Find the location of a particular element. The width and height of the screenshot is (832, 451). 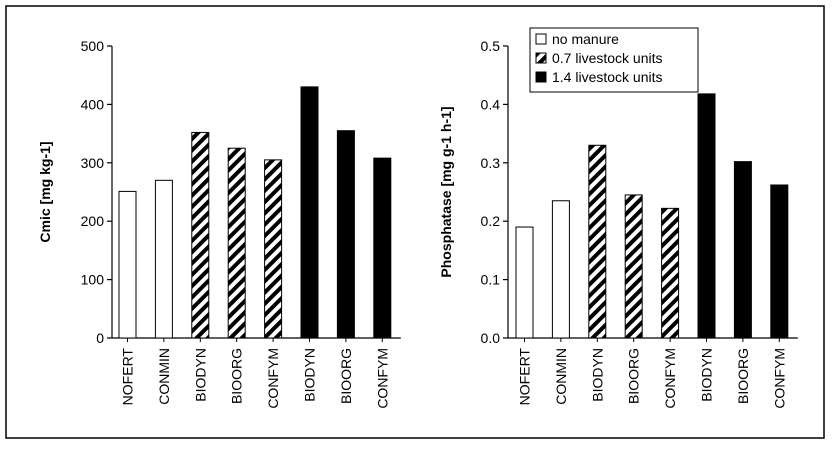

y-tick-label: 300 is located at coordinates (93, 163).